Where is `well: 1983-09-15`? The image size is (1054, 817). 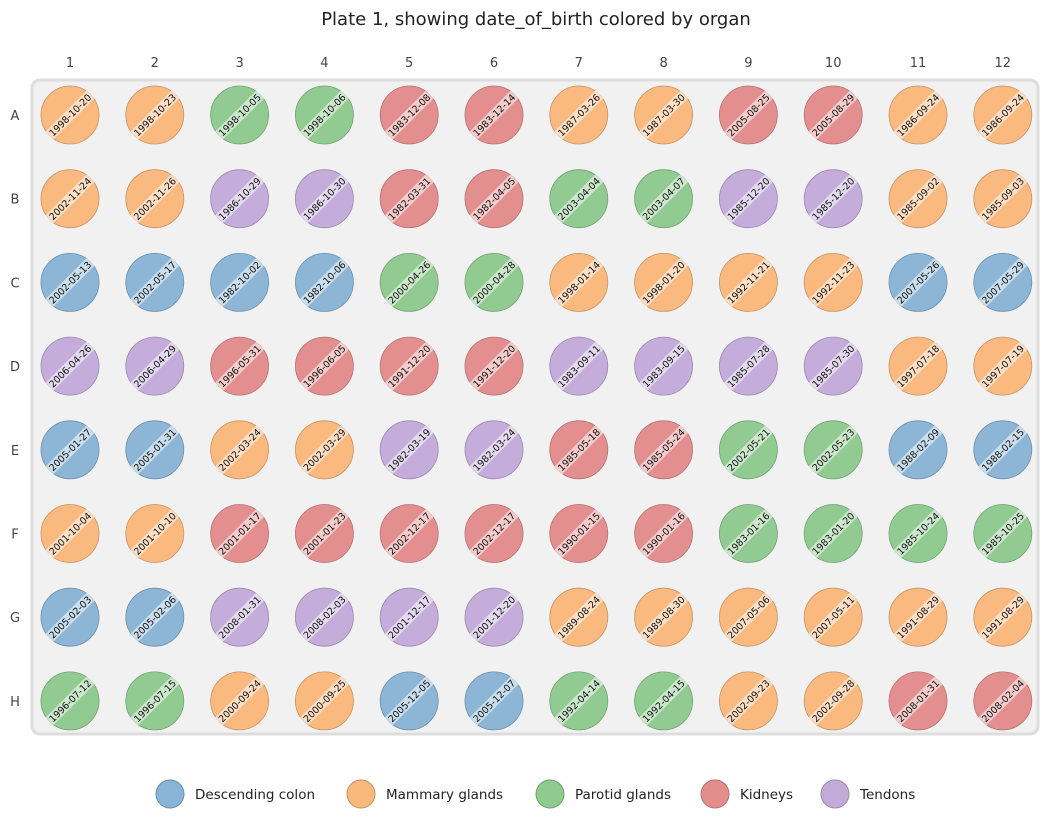 well: 1983-09-15 is located at coordinates (663, 366).